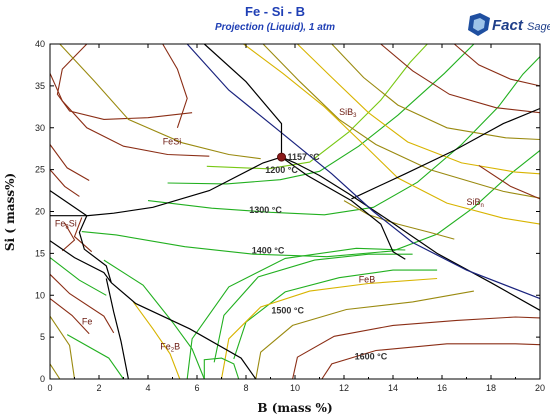 The height and width of the screenshot is (420, 550). I want to click on x-tick-label-14: 14, so click(393, 388).